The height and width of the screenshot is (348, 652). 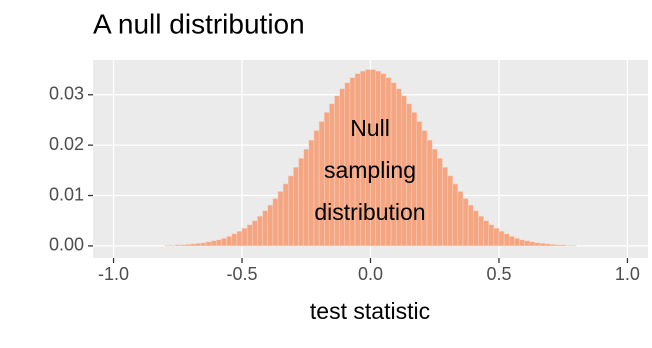 What do you see at coordinates (370, 274) in the screenshot?
I see `x-tick-label: 0.0` at bounding box center [370, 274].